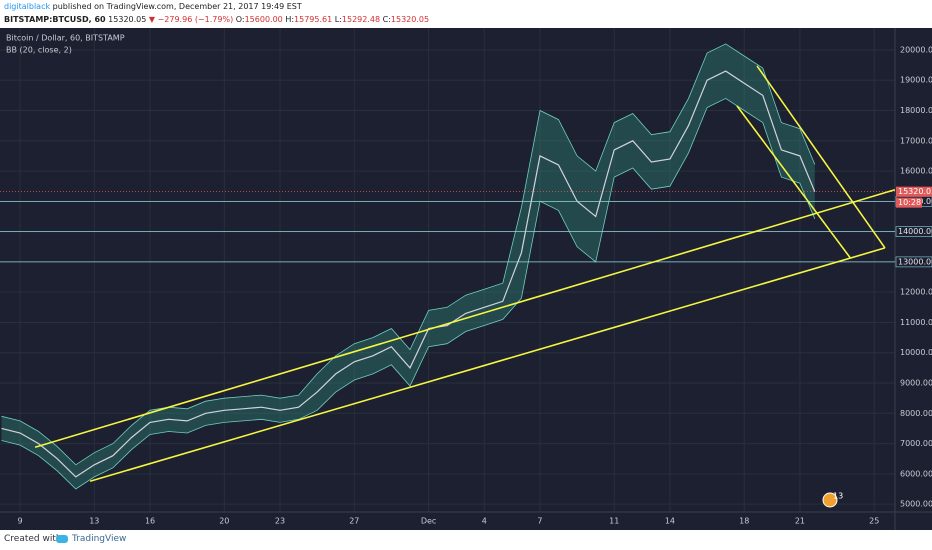 Image resolution: width=932 pixels, height=550 pixels. I want to click on y-tick-label: 18000.00, so click(916, 110).